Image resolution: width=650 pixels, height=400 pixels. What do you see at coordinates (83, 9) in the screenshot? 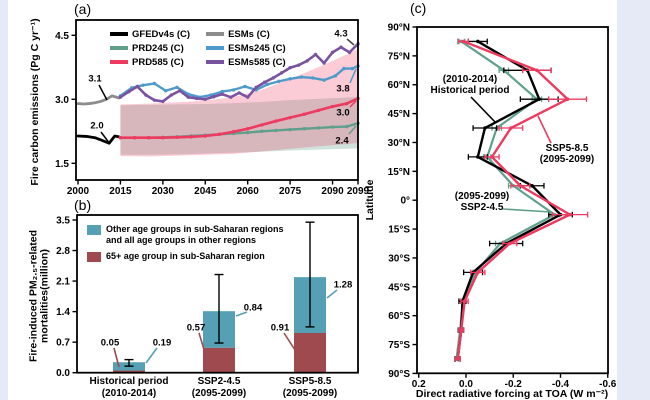
I see `panel-a-label: (a)` at bounding box center [83, 9].